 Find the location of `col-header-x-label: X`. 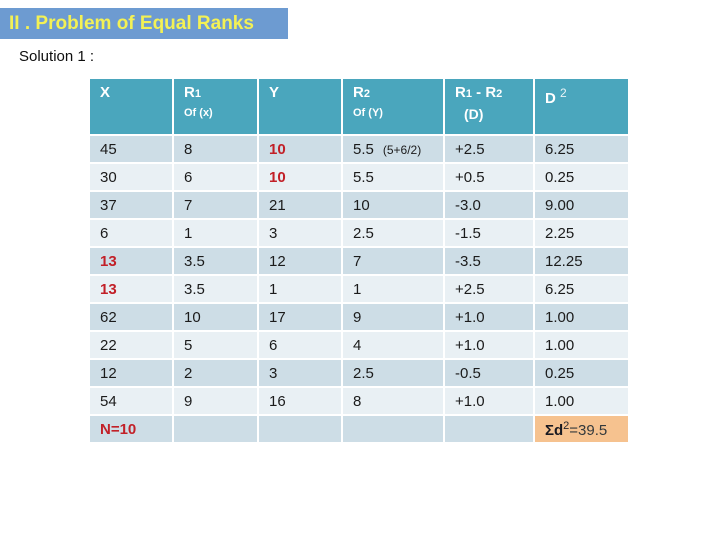

col-header-x-label: X is located at coordinates (105, 92).